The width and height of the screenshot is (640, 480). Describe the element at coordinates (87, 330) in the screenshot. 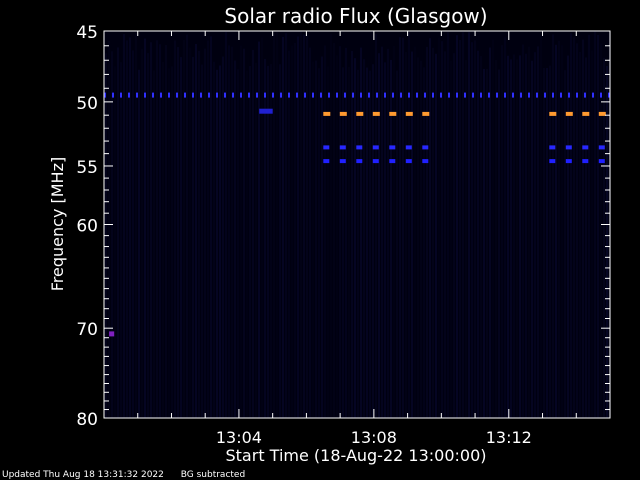

I see `y-tick-label: 70` at that location.